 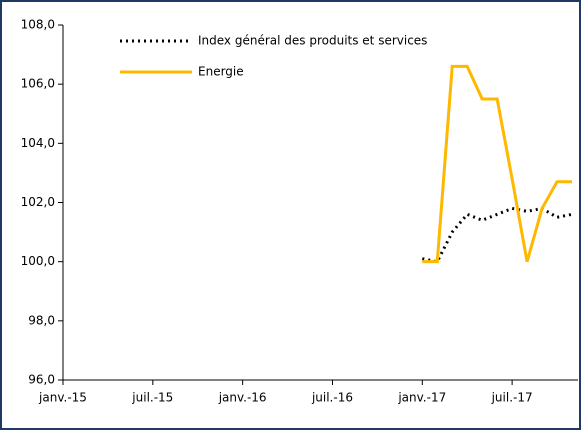 What do you see at coordinates (421, 398) in the screenshot?
I see `x-tick-label: janv.-17` at bounding box center [421, 398].